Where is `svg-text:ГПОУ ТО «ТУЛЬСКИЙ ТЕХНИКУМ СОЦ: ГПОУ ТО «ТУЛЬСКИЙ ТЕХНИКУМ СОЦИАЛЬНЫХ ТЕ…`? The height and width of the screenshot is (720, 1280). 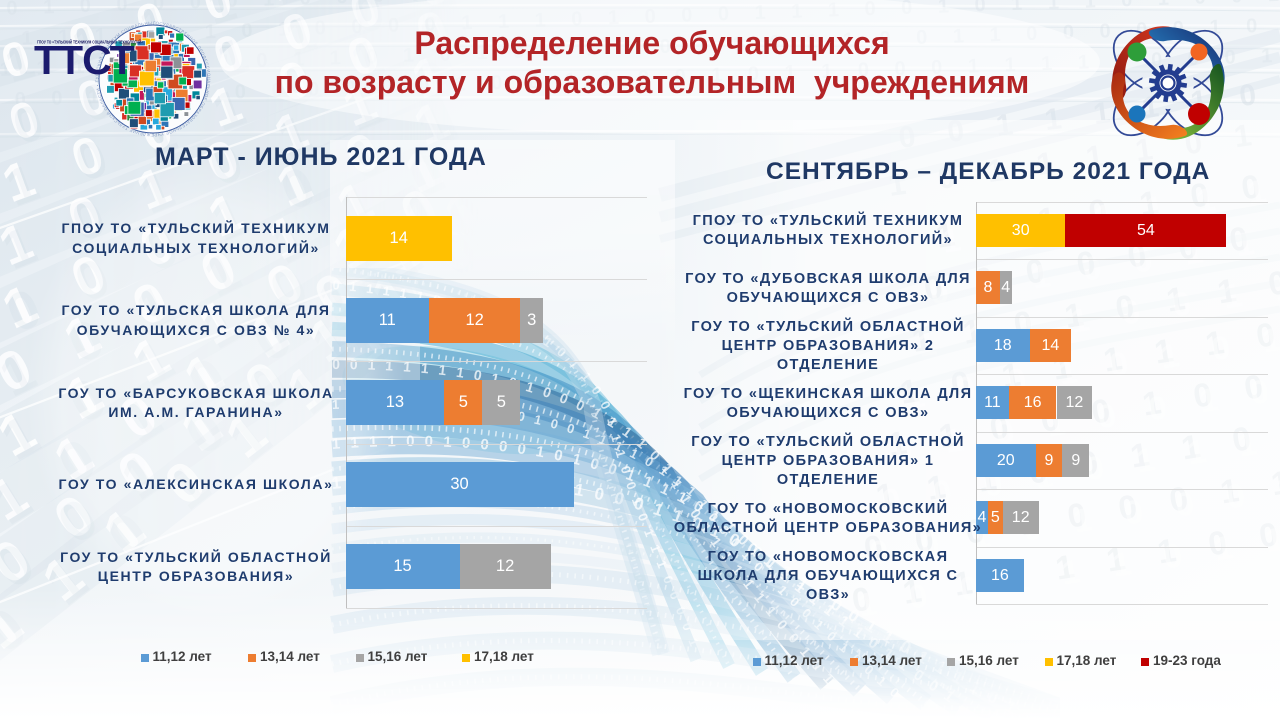
svg-text:ГПОУ ТО «ТУЛЬСКИЙ ТЕХНИКУМ СОЦ: ГПОУ ТО «ТУЛЬСКИЙ ТЕХНИКУМ СОЦИАЛЬНЫХ ТЕ… is located at coordinates (90, 41).